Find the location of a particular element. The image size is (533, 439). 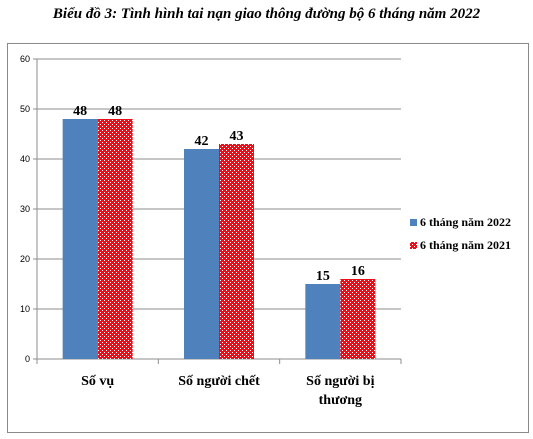

category-label: Số vụ is located at coordinates (97, 381).